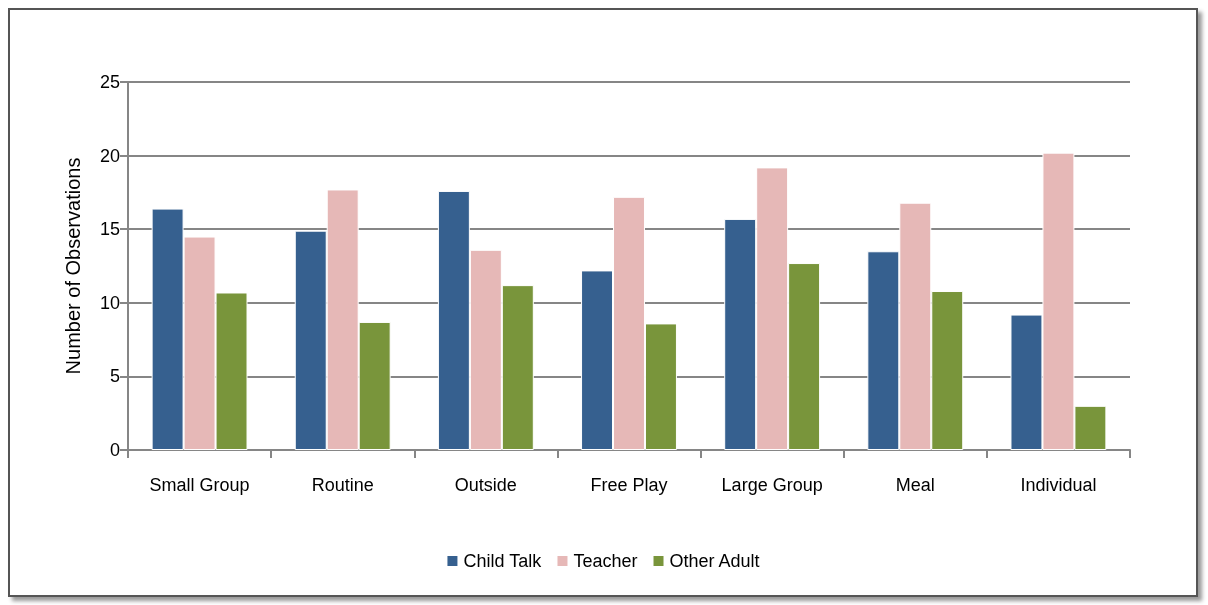  What do you see at coordinates (73, 266) in the screenshot?
I see `y-axis-title: Number of Observations` at bounding box center [73, 266].